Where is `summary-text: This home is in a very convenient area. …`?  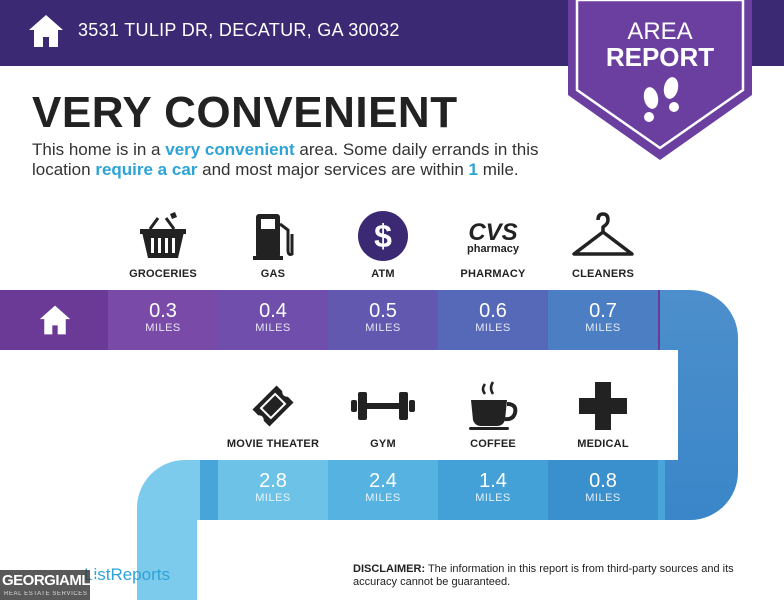
summary-text: This home is in a very convenient area. … is located at coordinates (302, 160).